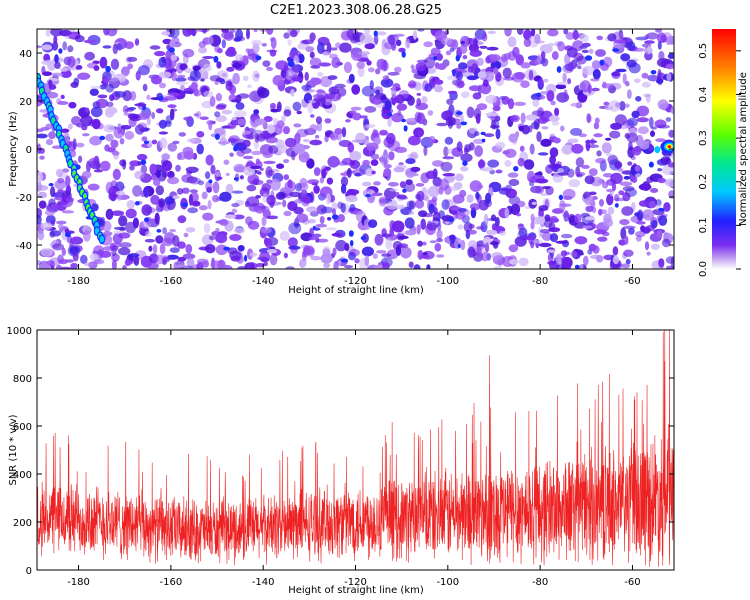 The width and height of the screenshot is (750, 600). Describe the element at coordinates (263, 582) in the screenshot. I see `snr-x-tick-label: -140` at that location.